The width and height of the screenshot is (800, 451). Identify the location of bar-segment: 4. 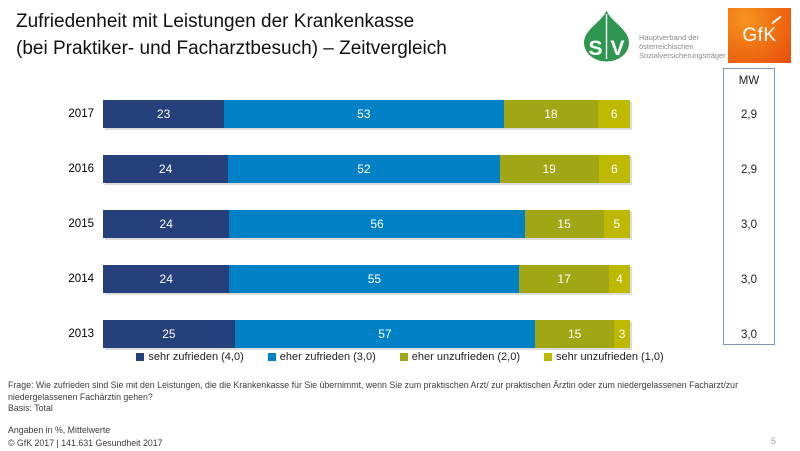
(619, 278).